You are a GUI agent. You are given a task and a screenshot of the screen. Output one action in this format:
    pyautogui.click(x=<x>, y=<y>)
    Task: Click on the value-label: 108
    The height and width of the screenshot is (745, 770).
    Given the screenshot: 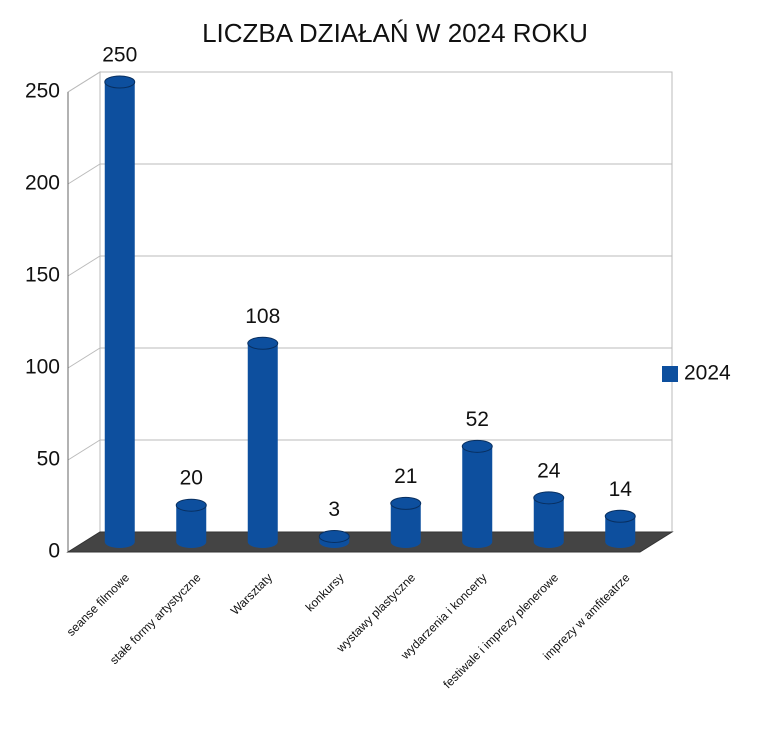 What is the action you would take?
    pyautogui.click(x=262, y=316)
    